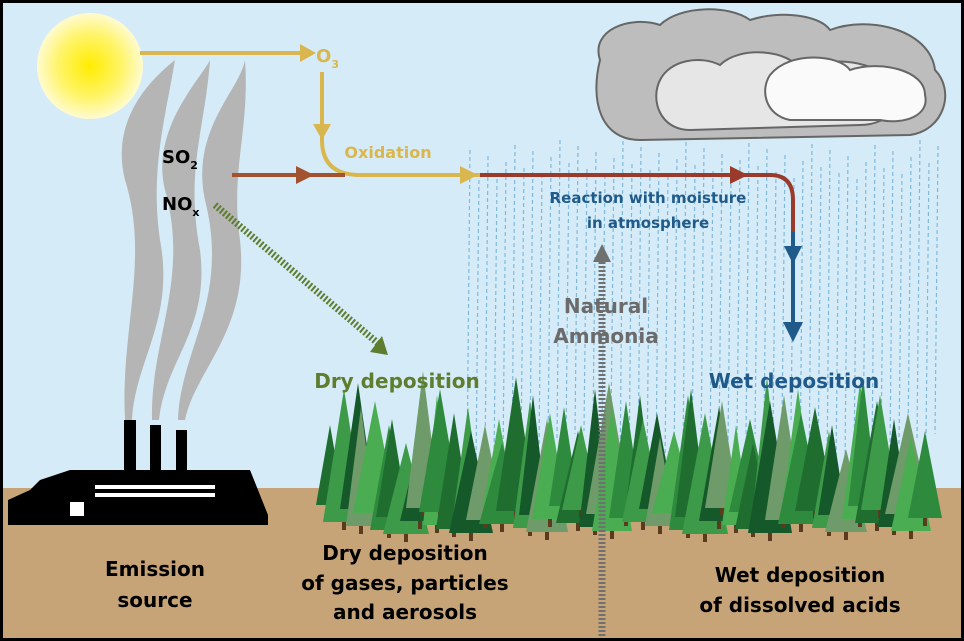 The width and height of the screenshot is (964, 641). I want to click on sun, so click(90, 66).